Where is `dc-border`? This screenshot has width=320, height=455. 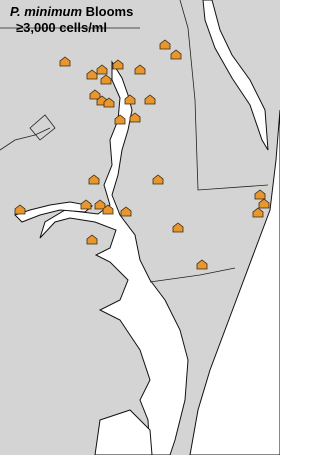
dc-border is located at coordinates (42, 127).